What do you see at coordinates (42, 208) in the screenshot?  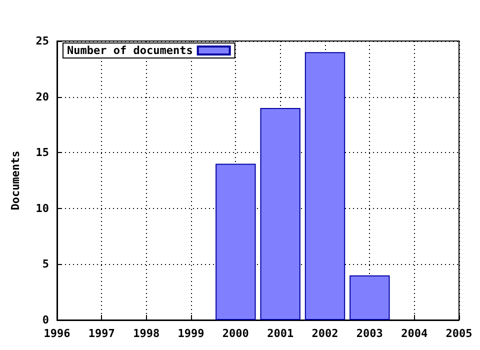 I see `y-tick-label: 10` at bounding box center [42, 208].